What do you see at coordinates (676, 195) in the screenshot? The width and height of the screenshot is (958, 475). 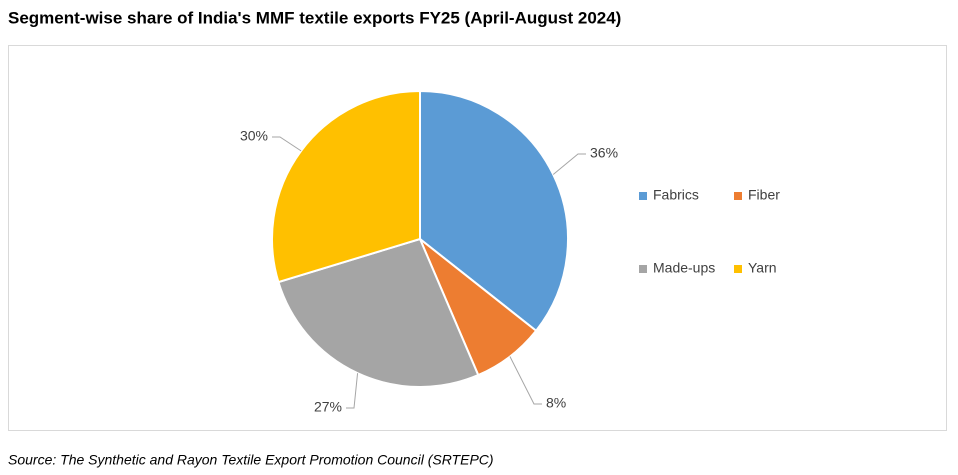 I see `legend-label: Fabrics` at bounding box center [676, 195].